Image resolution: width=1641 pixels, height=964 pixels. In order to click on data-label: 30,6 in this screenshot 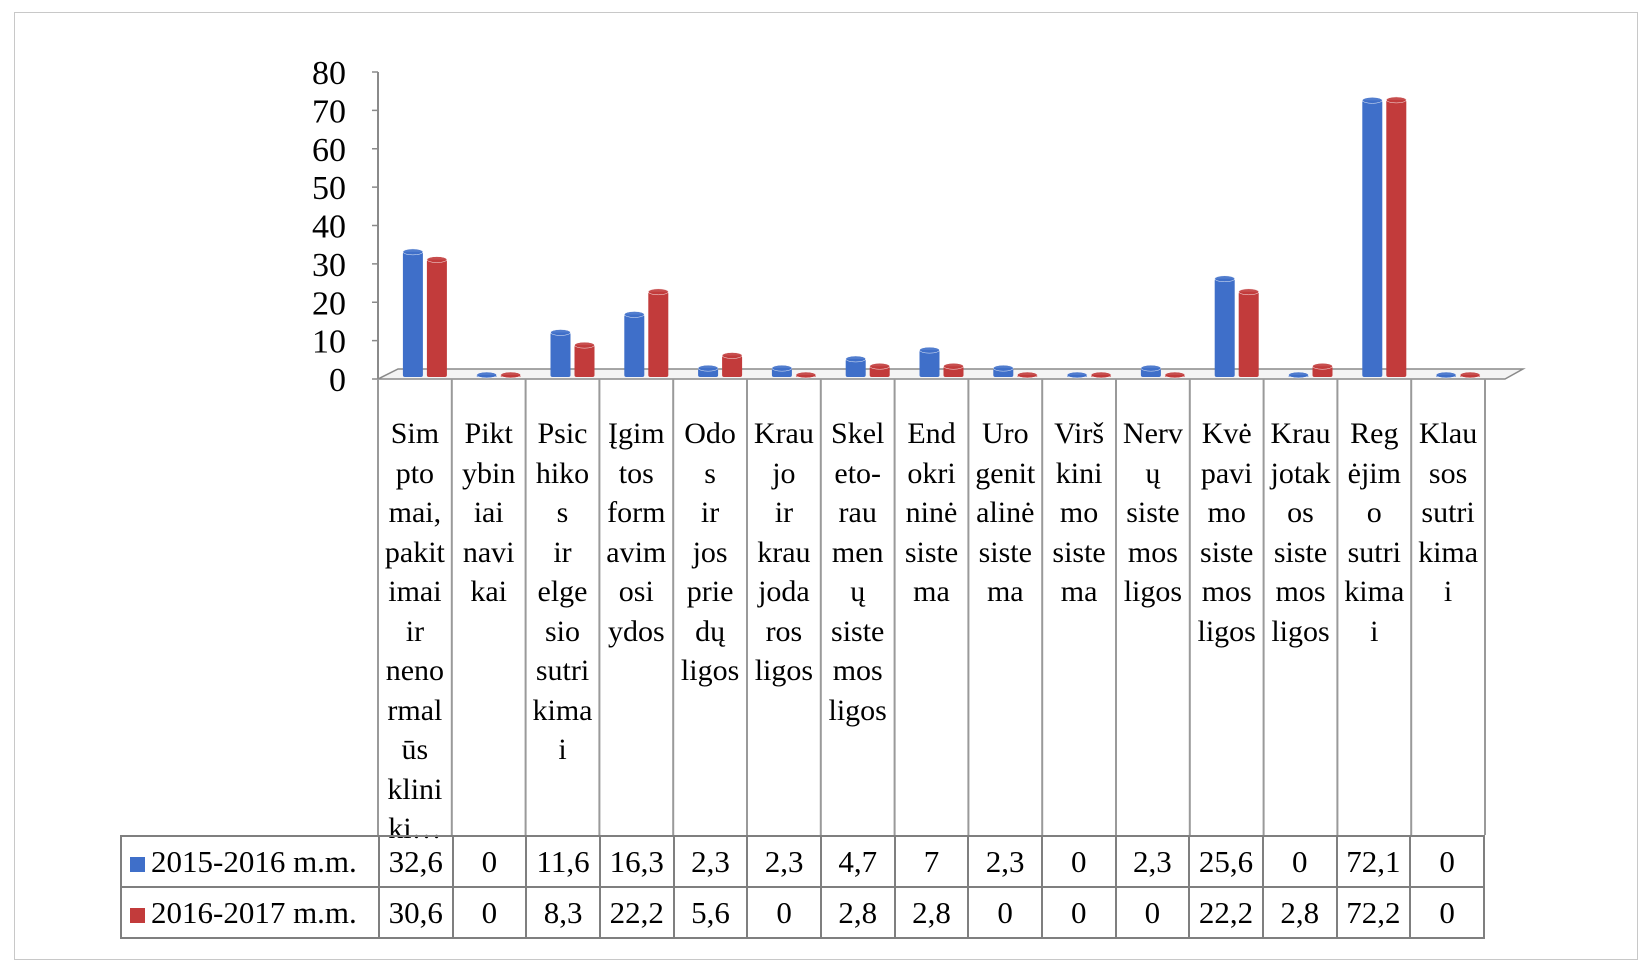, I will do `click(415, 912)`.